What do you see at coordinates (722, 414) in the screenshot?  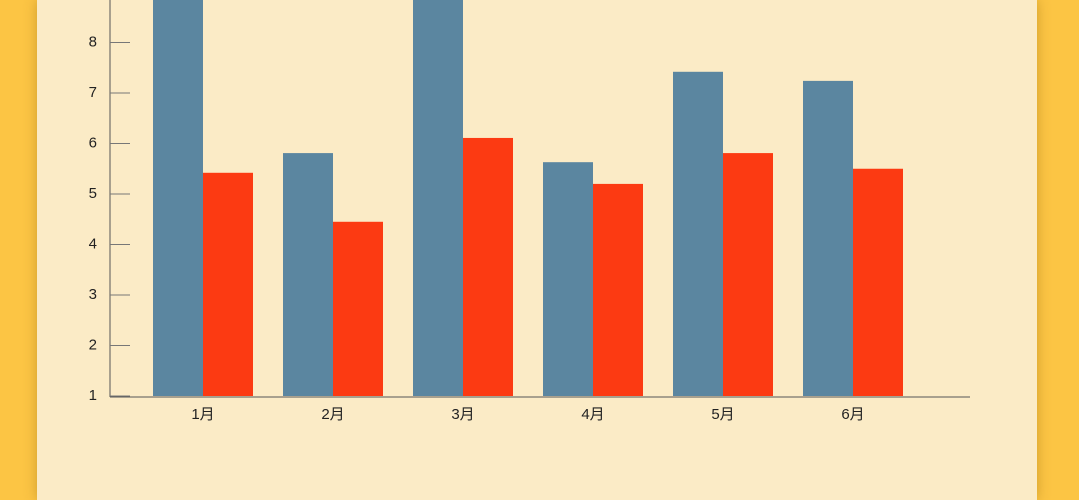 I see `x-tick-label: 5月` at bounding box center [722, 414].